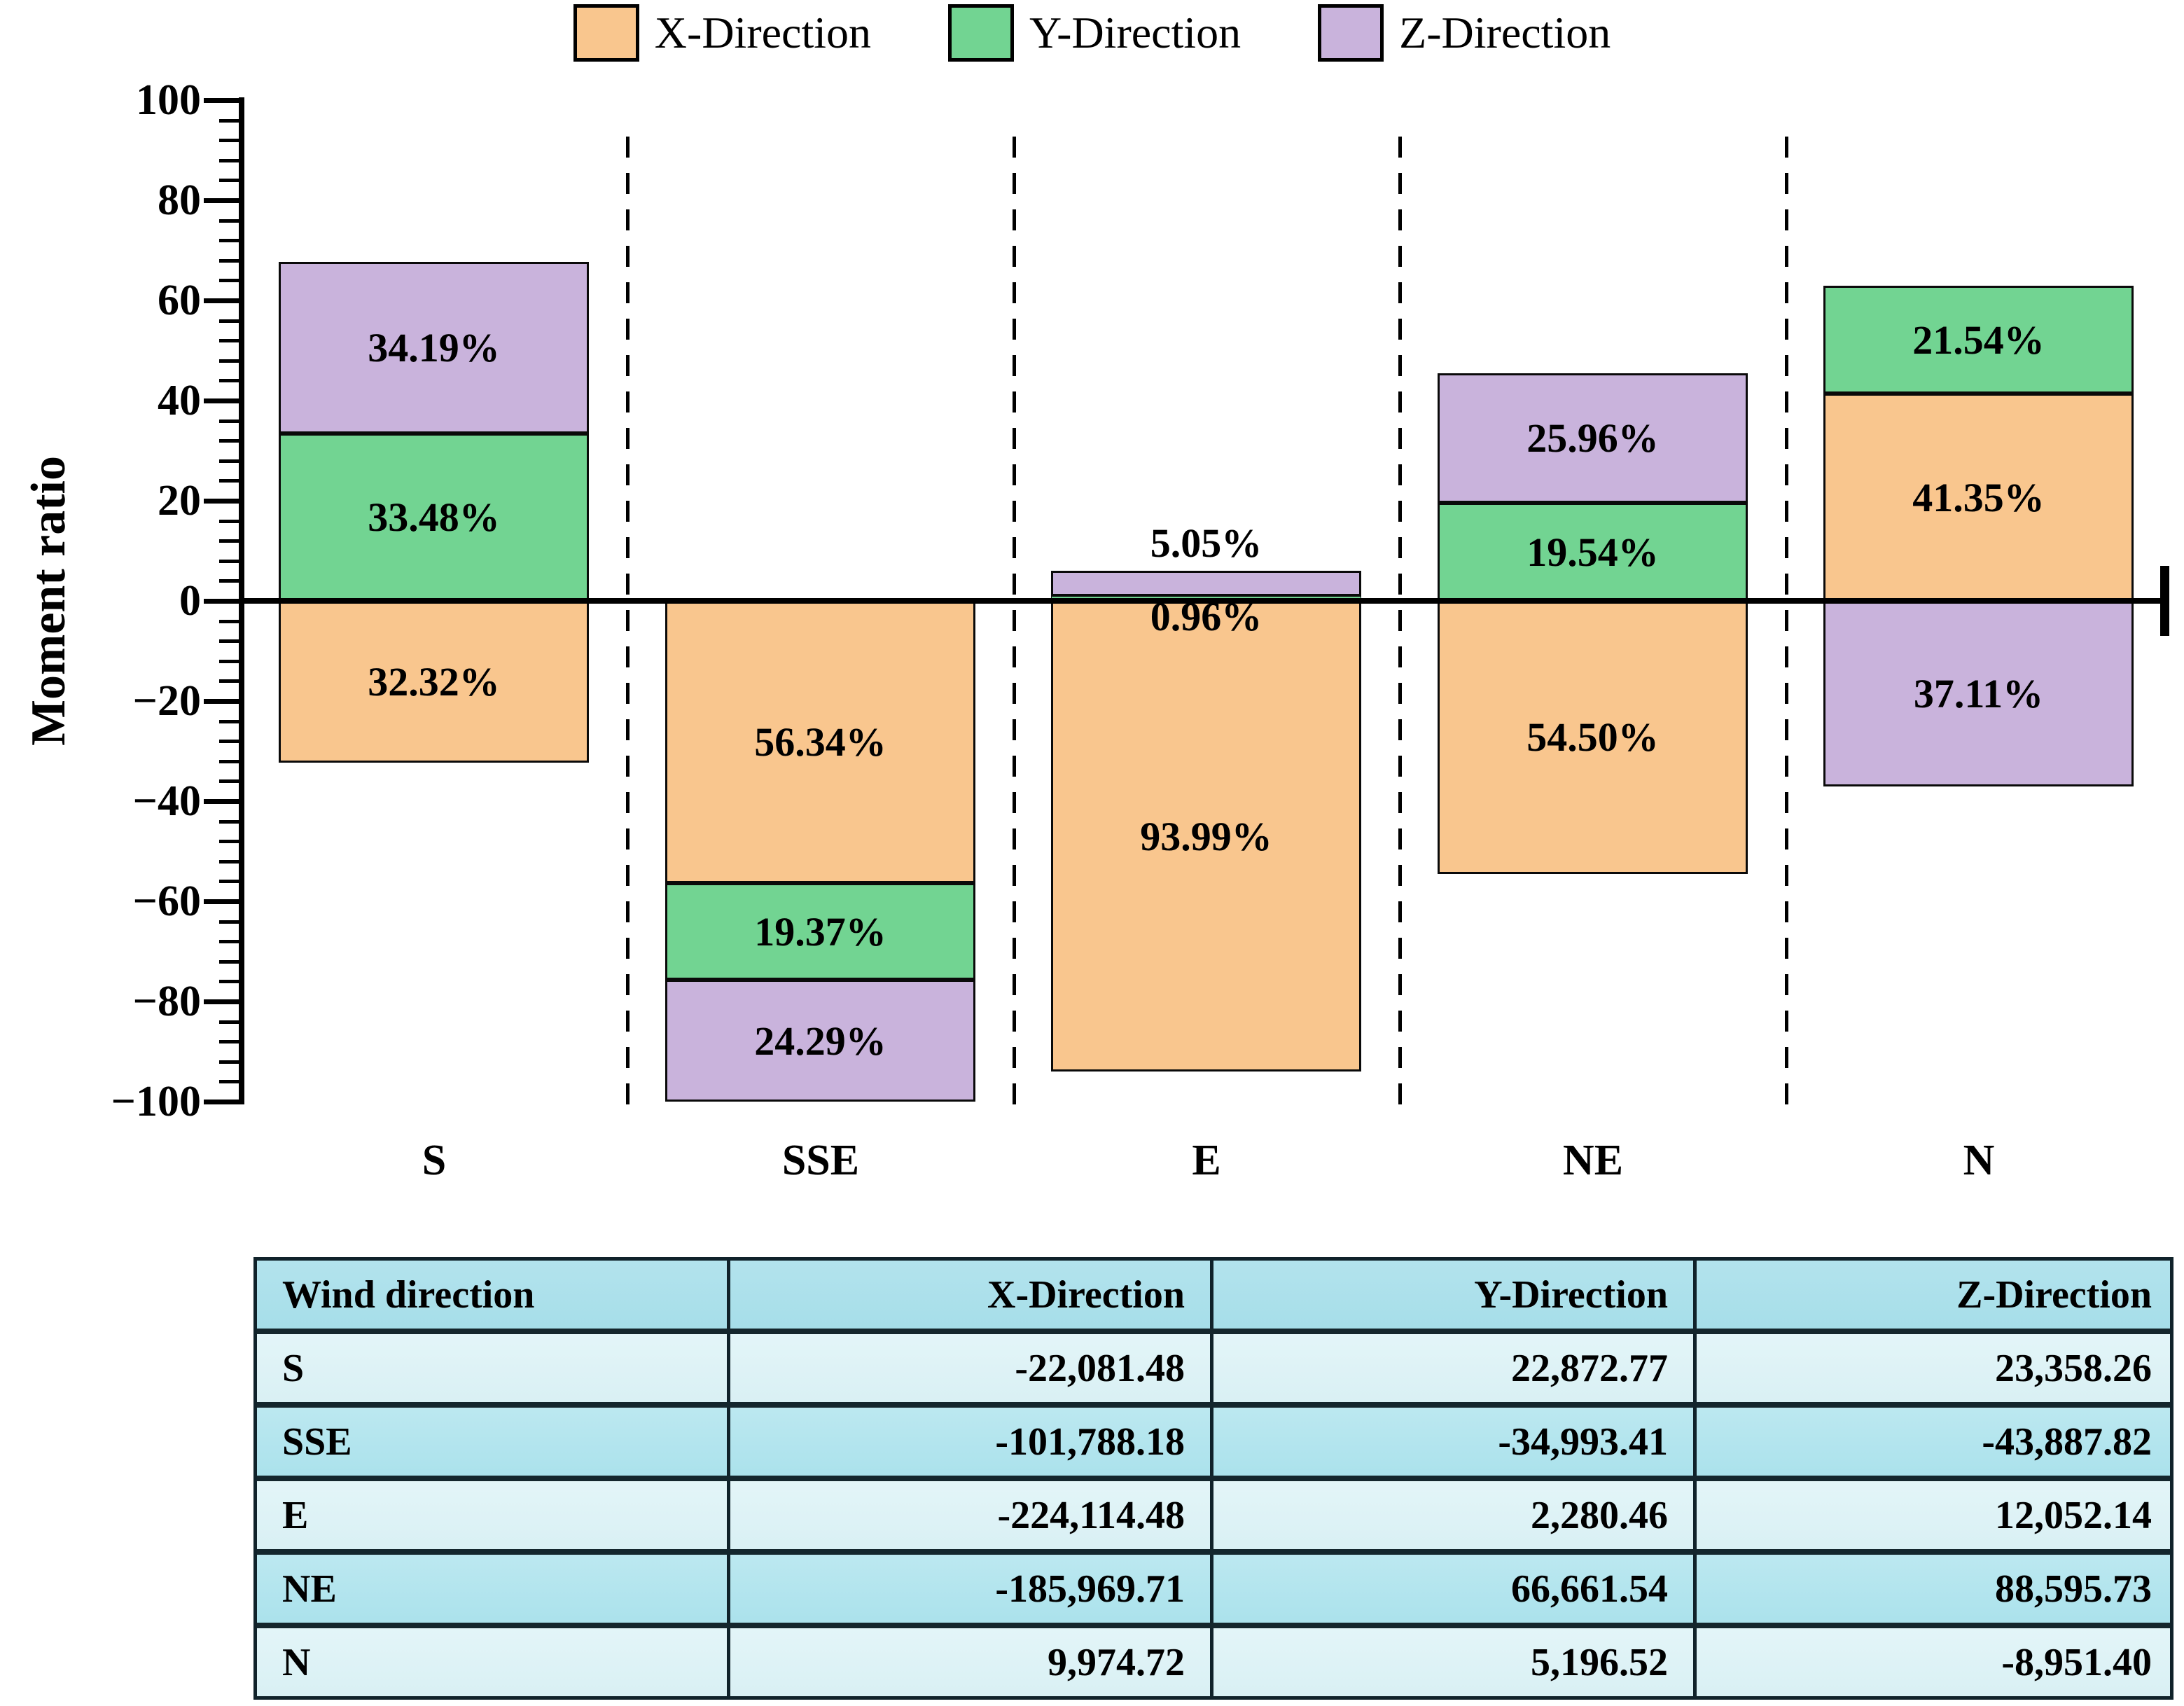 The height and width of the screenshot is (1706, 2184). Describe the element at coordinates (820, 1041) in the screenshot. I see `bar-segment-label: 24.29%` at that location.